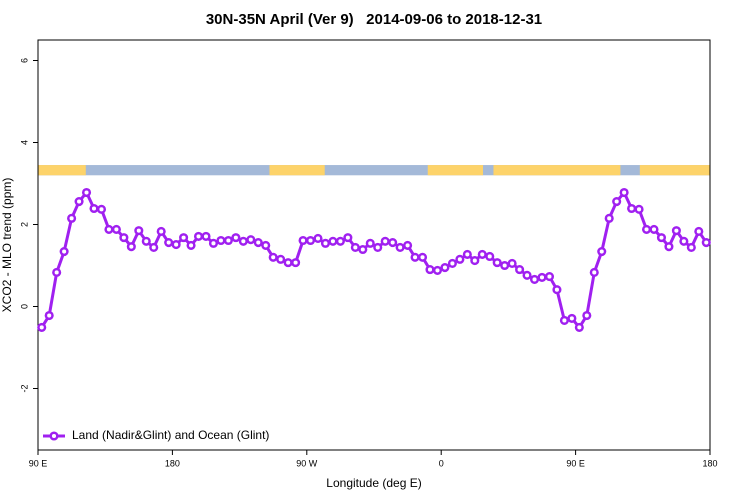 The height and width of the screenshot is (500, 750). Describe the element at coordinates (24, 142) in the screenshot. I see `y-tick-label: 4` at that location.